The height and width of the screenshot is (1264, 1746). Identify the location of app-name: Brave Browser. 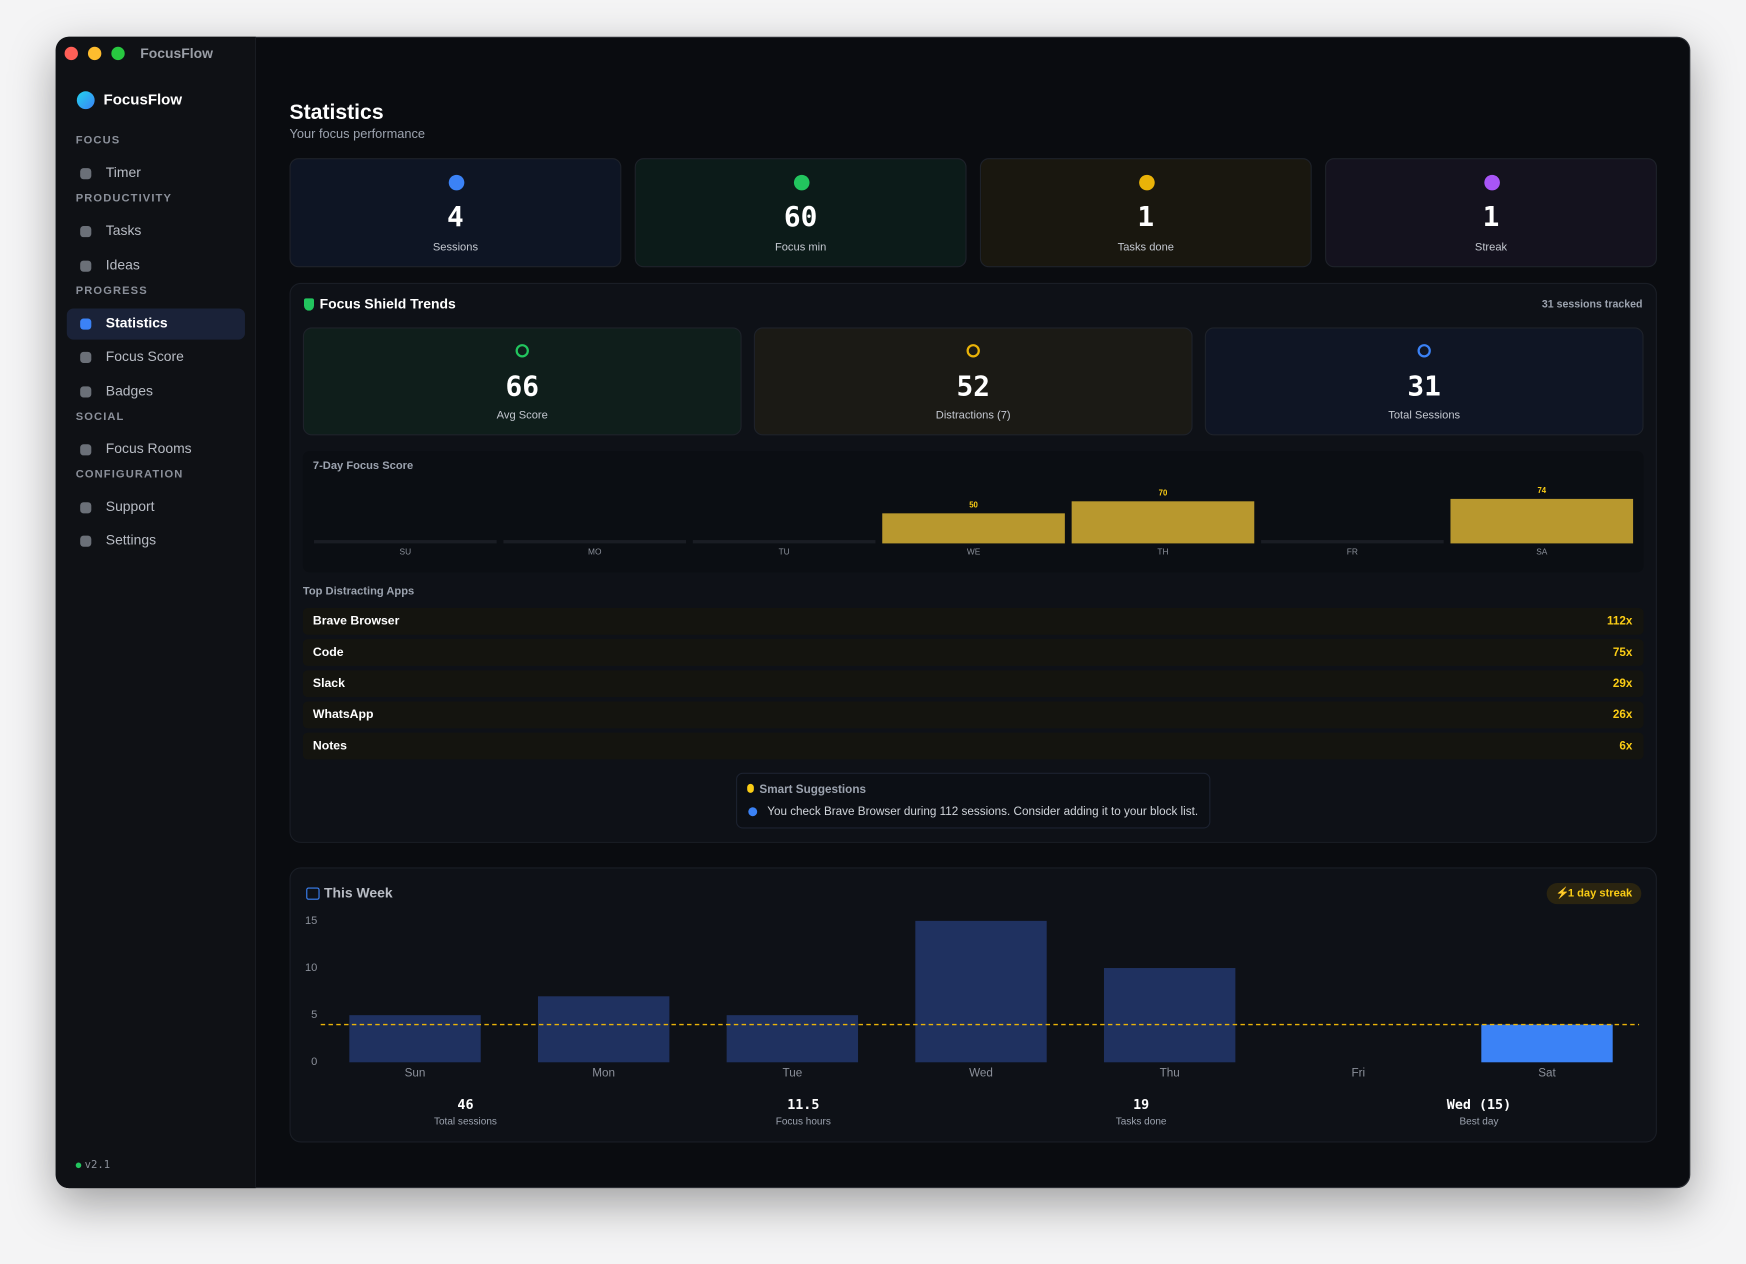
(356, 621).